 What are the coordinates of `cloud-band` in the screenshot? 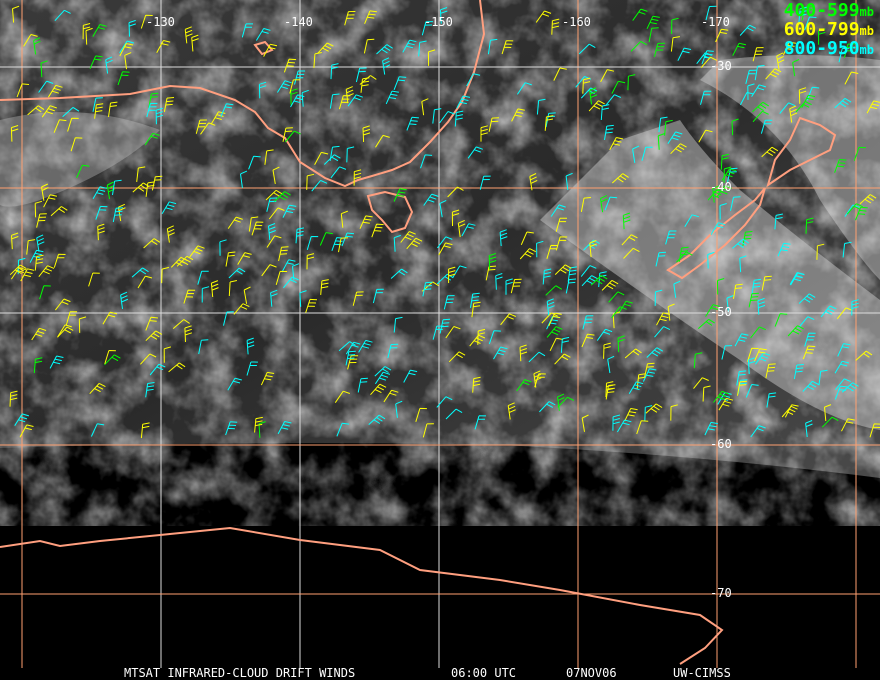 It's located at (790, 167).